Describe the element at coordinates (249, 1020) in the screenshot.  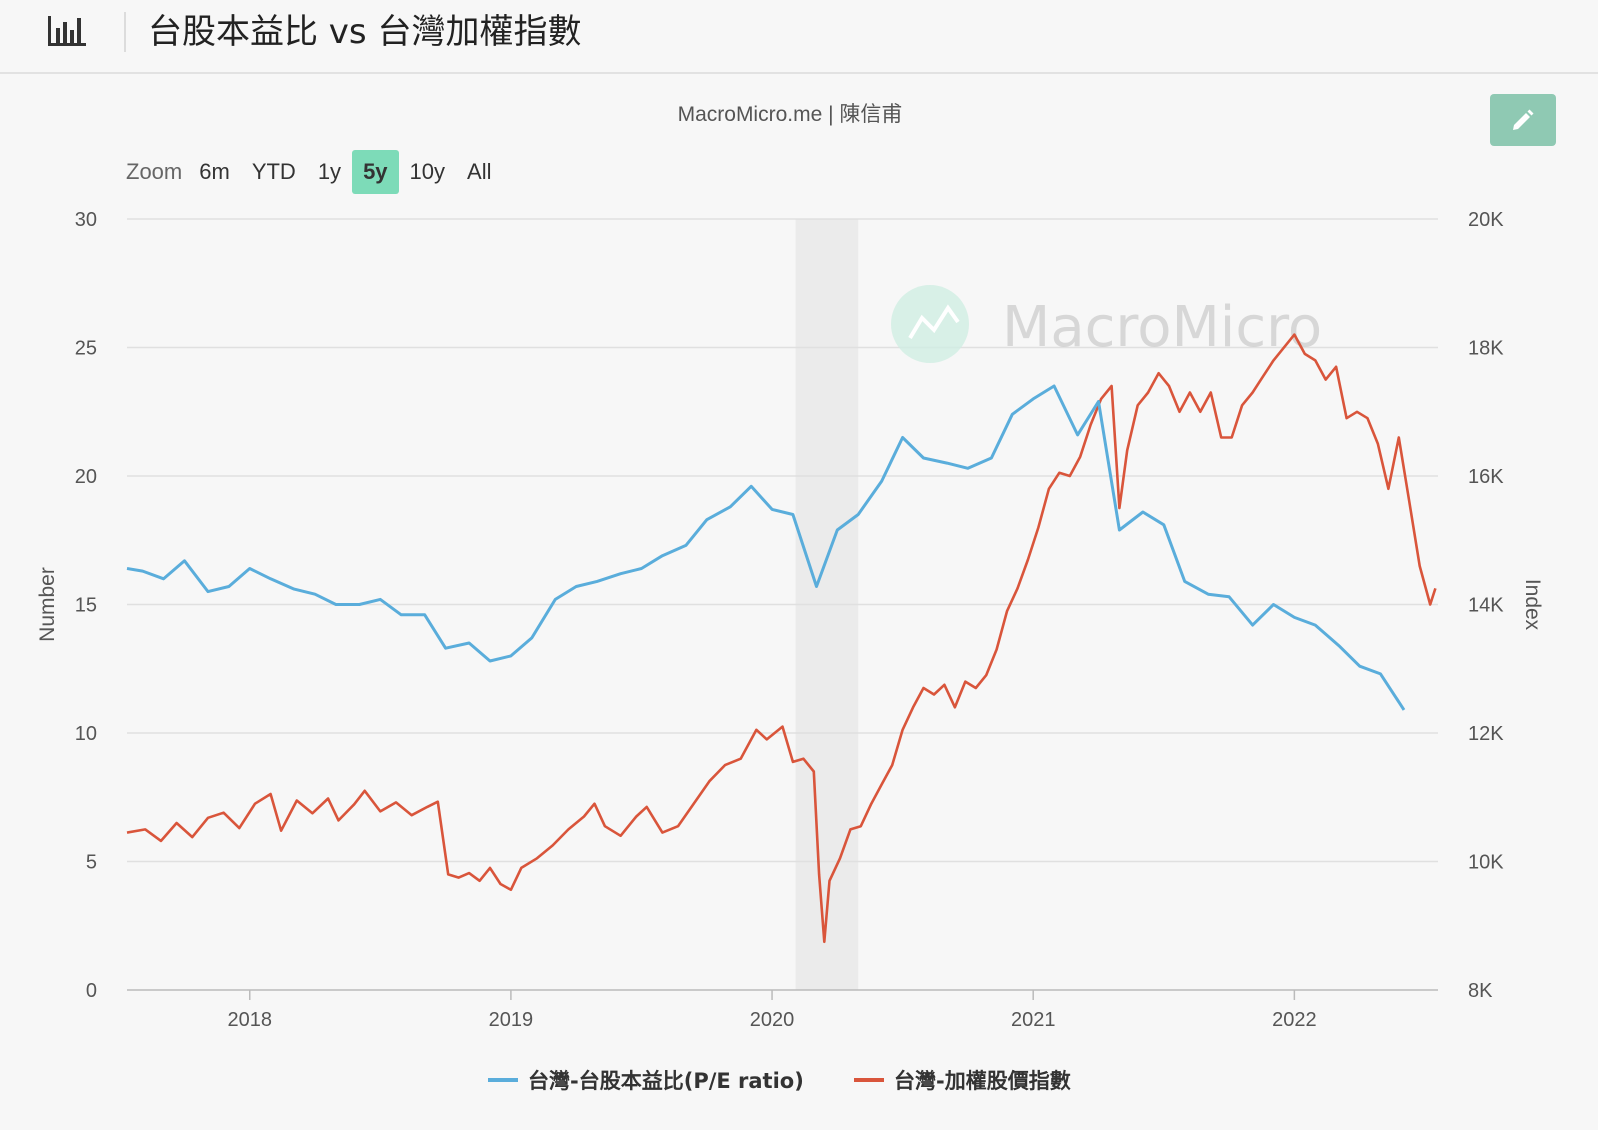
I see `x-axis-tick-label: 2018` at that location.